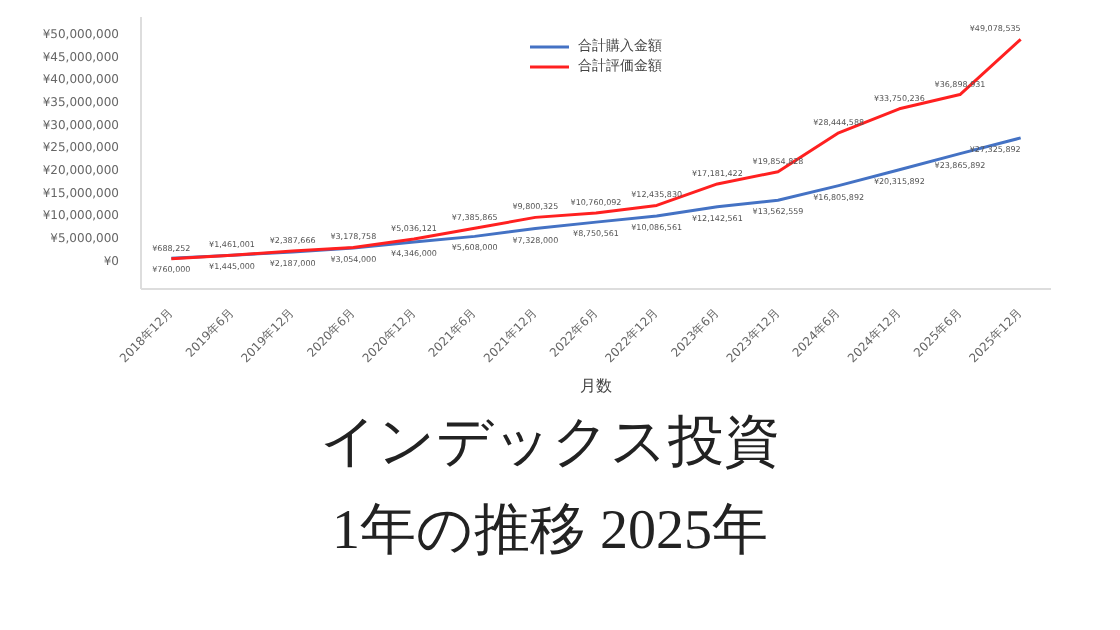 This screenshot has width=1120, height=630. I want to click on text: 1年の推移 2025年, so click(550, 532).